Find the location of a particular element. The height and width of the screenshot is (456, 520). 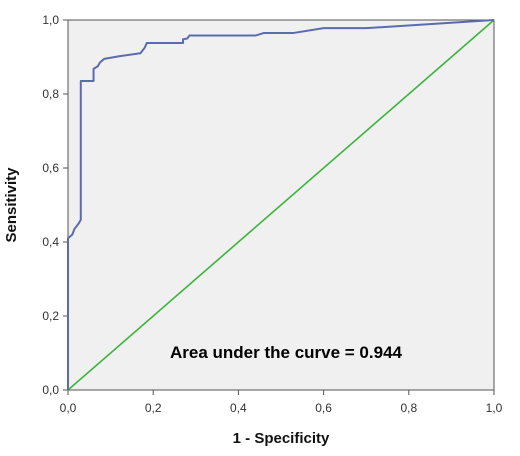

y-tick-label: 0,0 is located at coordinates (50, 390).